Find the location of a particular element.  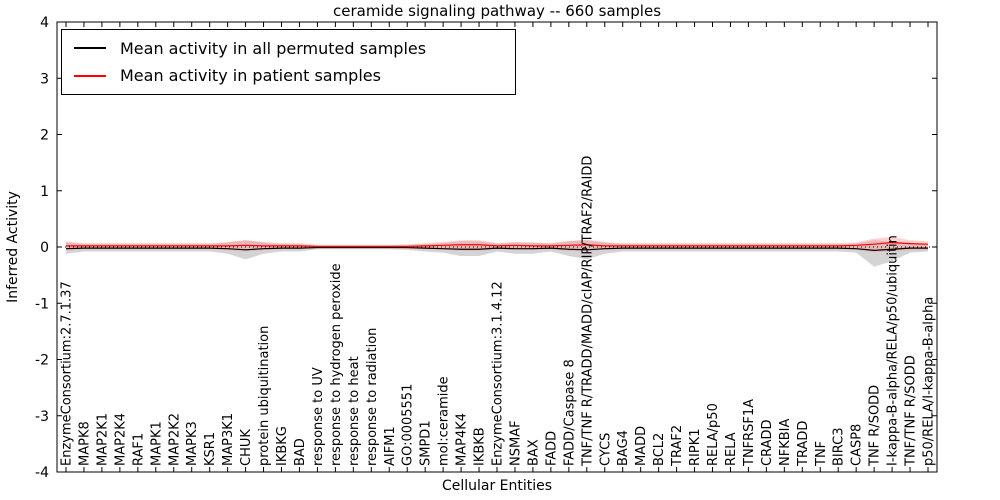

x-tick-label: FADD is located at coordinates (551, 448).